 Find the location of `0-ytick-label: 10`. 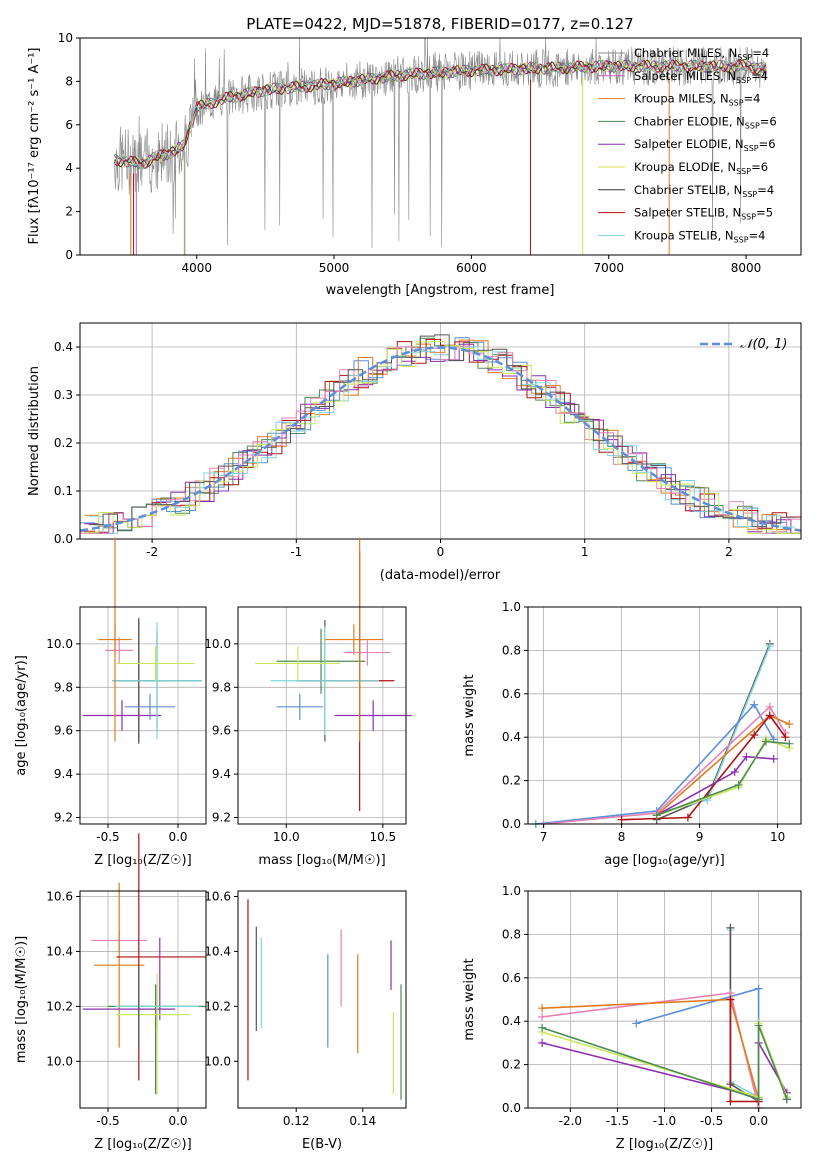

0-ytick-label: 10 is located at coordinates (65, 38).